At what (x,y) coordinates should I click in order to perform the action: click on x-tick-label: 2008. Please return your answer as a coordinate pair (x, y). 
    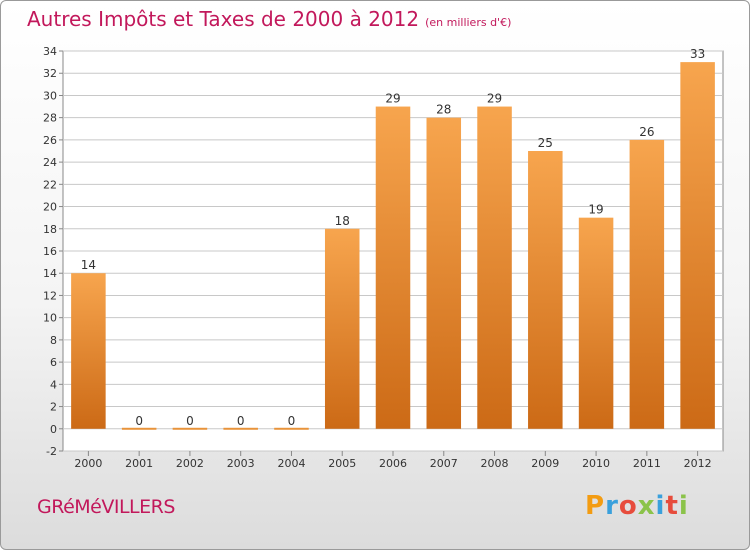
    Looking at the image, I should click on (495, 463).